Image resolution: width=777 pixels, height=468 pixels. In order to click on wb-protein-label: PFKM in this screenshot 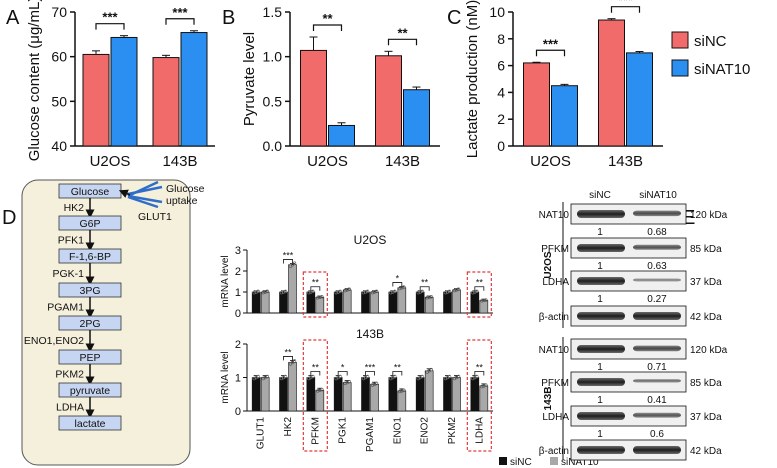, I will do `click(555, 249)`.